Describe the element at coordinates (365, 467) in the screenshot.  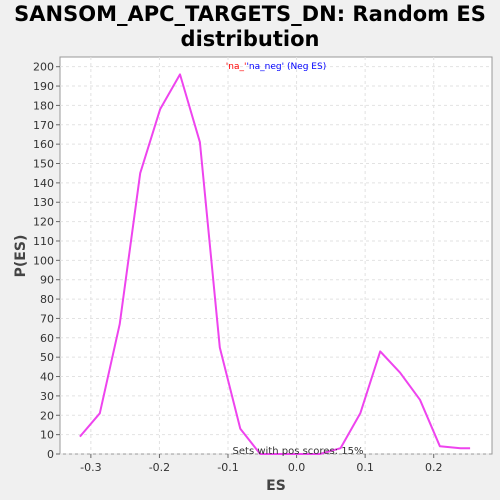
I see `x-tick-label: 0.1` at that location.